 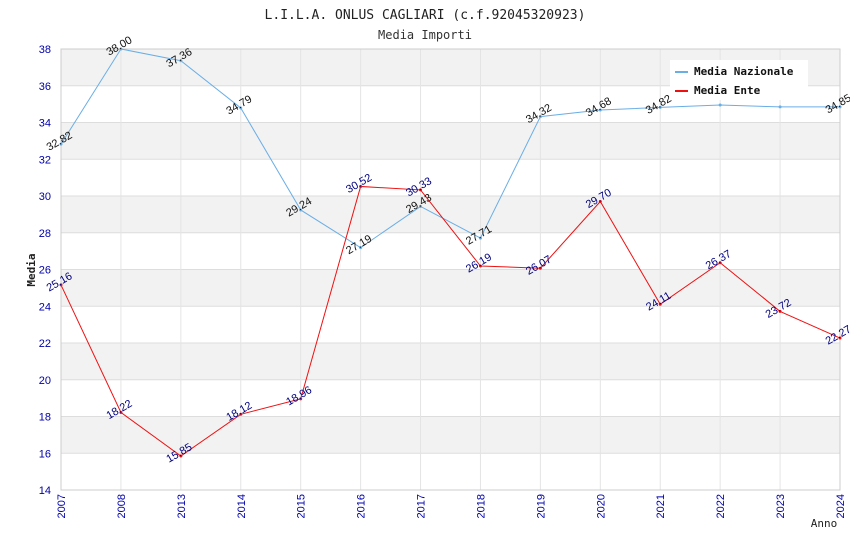 I want to click on y-tick-label: 22, so click(x=45, y=344).